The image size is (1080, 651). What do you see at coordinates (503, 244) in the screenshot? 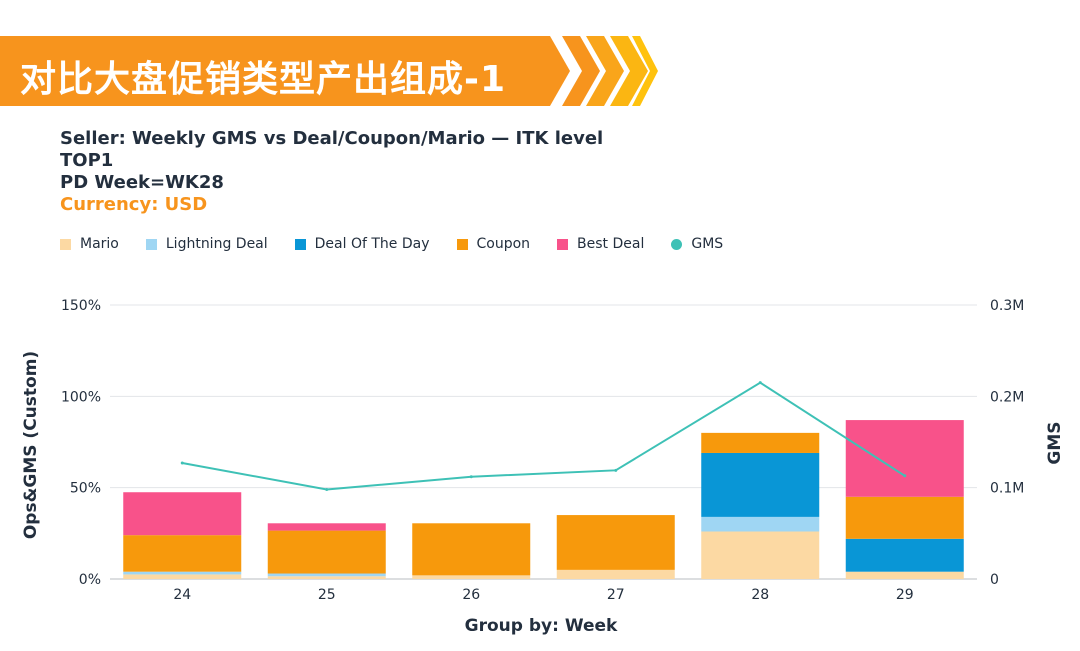
I see `legend-label: Coupon` at bounding box center [503, 244].